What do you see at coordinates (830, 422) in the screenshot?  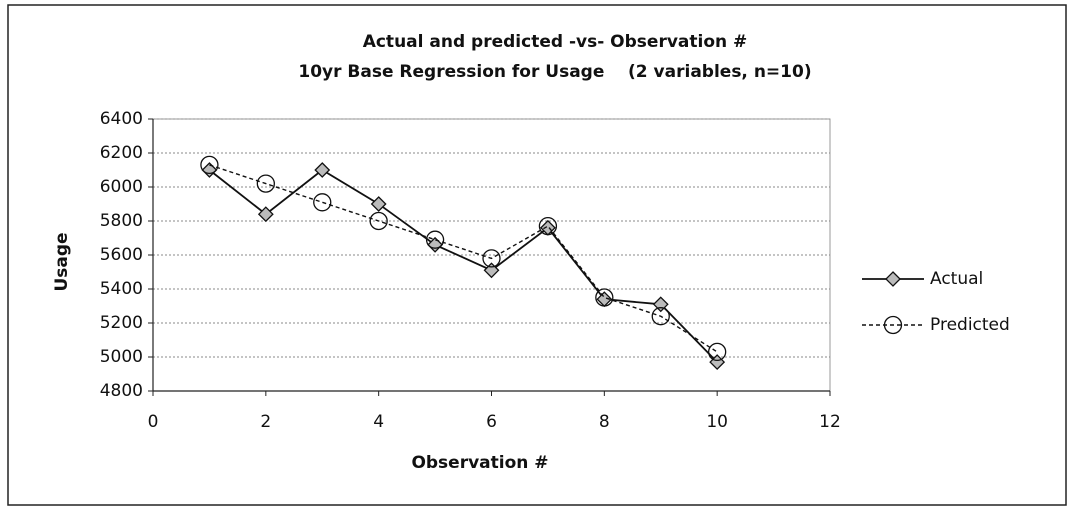 I see `x-tick-label: 12` at bounding box center [830, 422].